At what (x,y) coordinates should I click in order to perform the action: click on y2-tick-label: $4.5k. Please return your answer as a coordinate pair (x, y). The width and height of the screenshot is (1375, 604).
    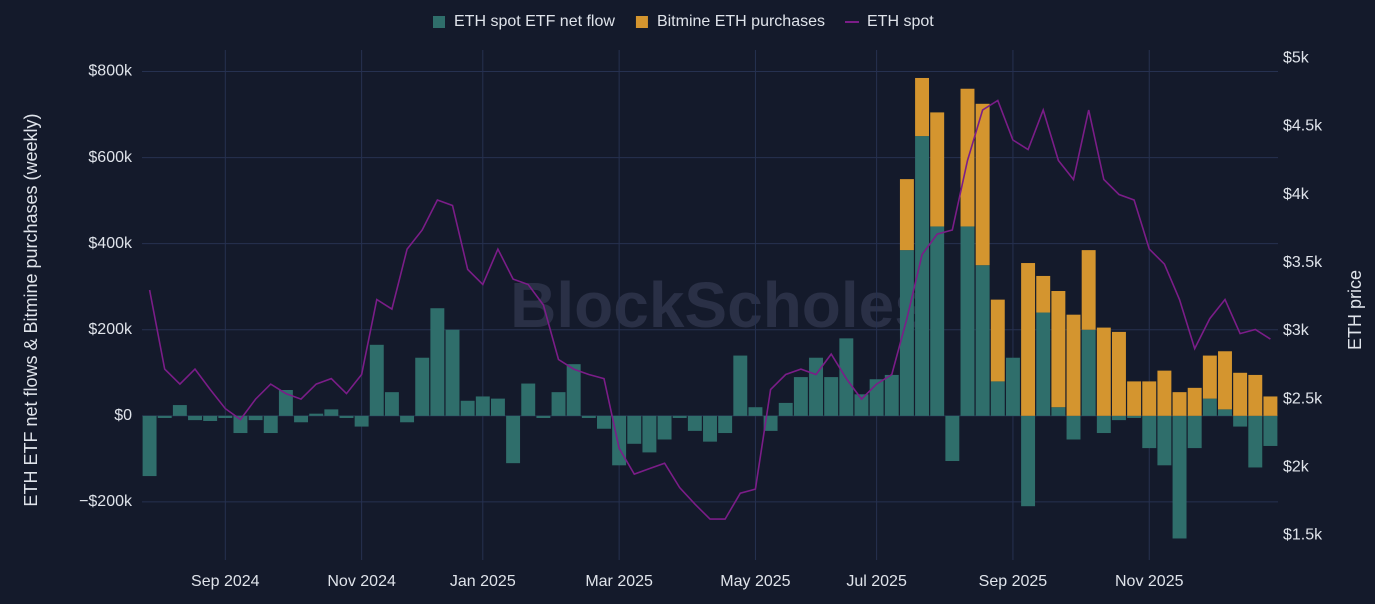
    Looking at the image, I should click on (1303, 126).